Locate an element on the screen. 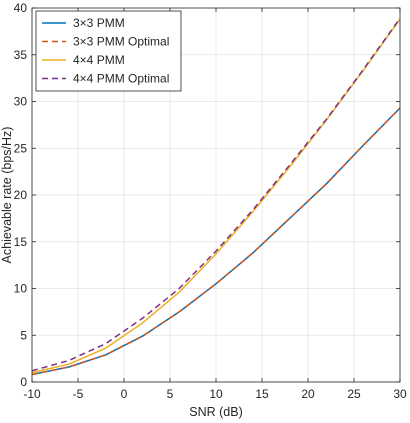 Image resolution: width=410 pixels, height=423 pixels. x-tick-label: 0 is located at coordinates (124, 394).